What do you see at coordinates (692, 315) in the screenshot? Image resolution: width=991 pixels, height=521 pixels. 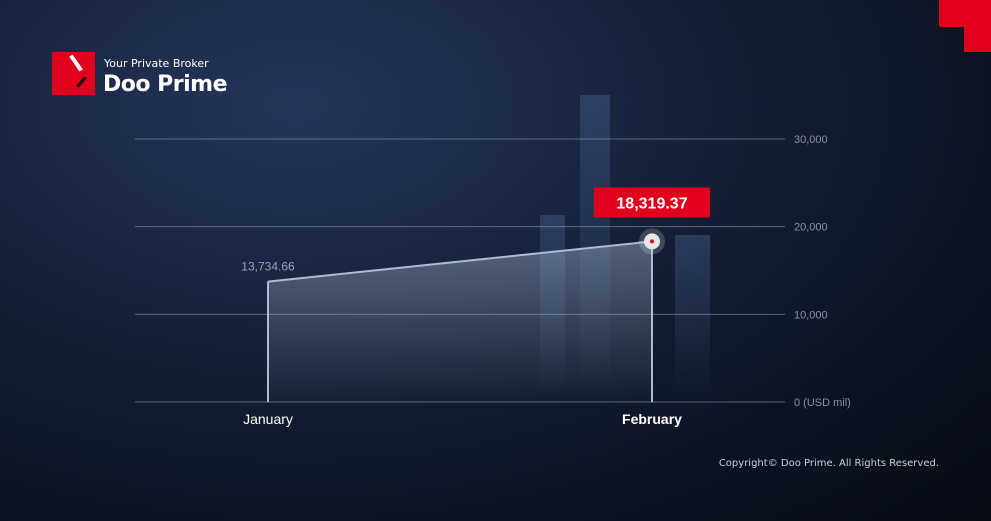 I see `background-decoration` at bounding box center [692, 315].